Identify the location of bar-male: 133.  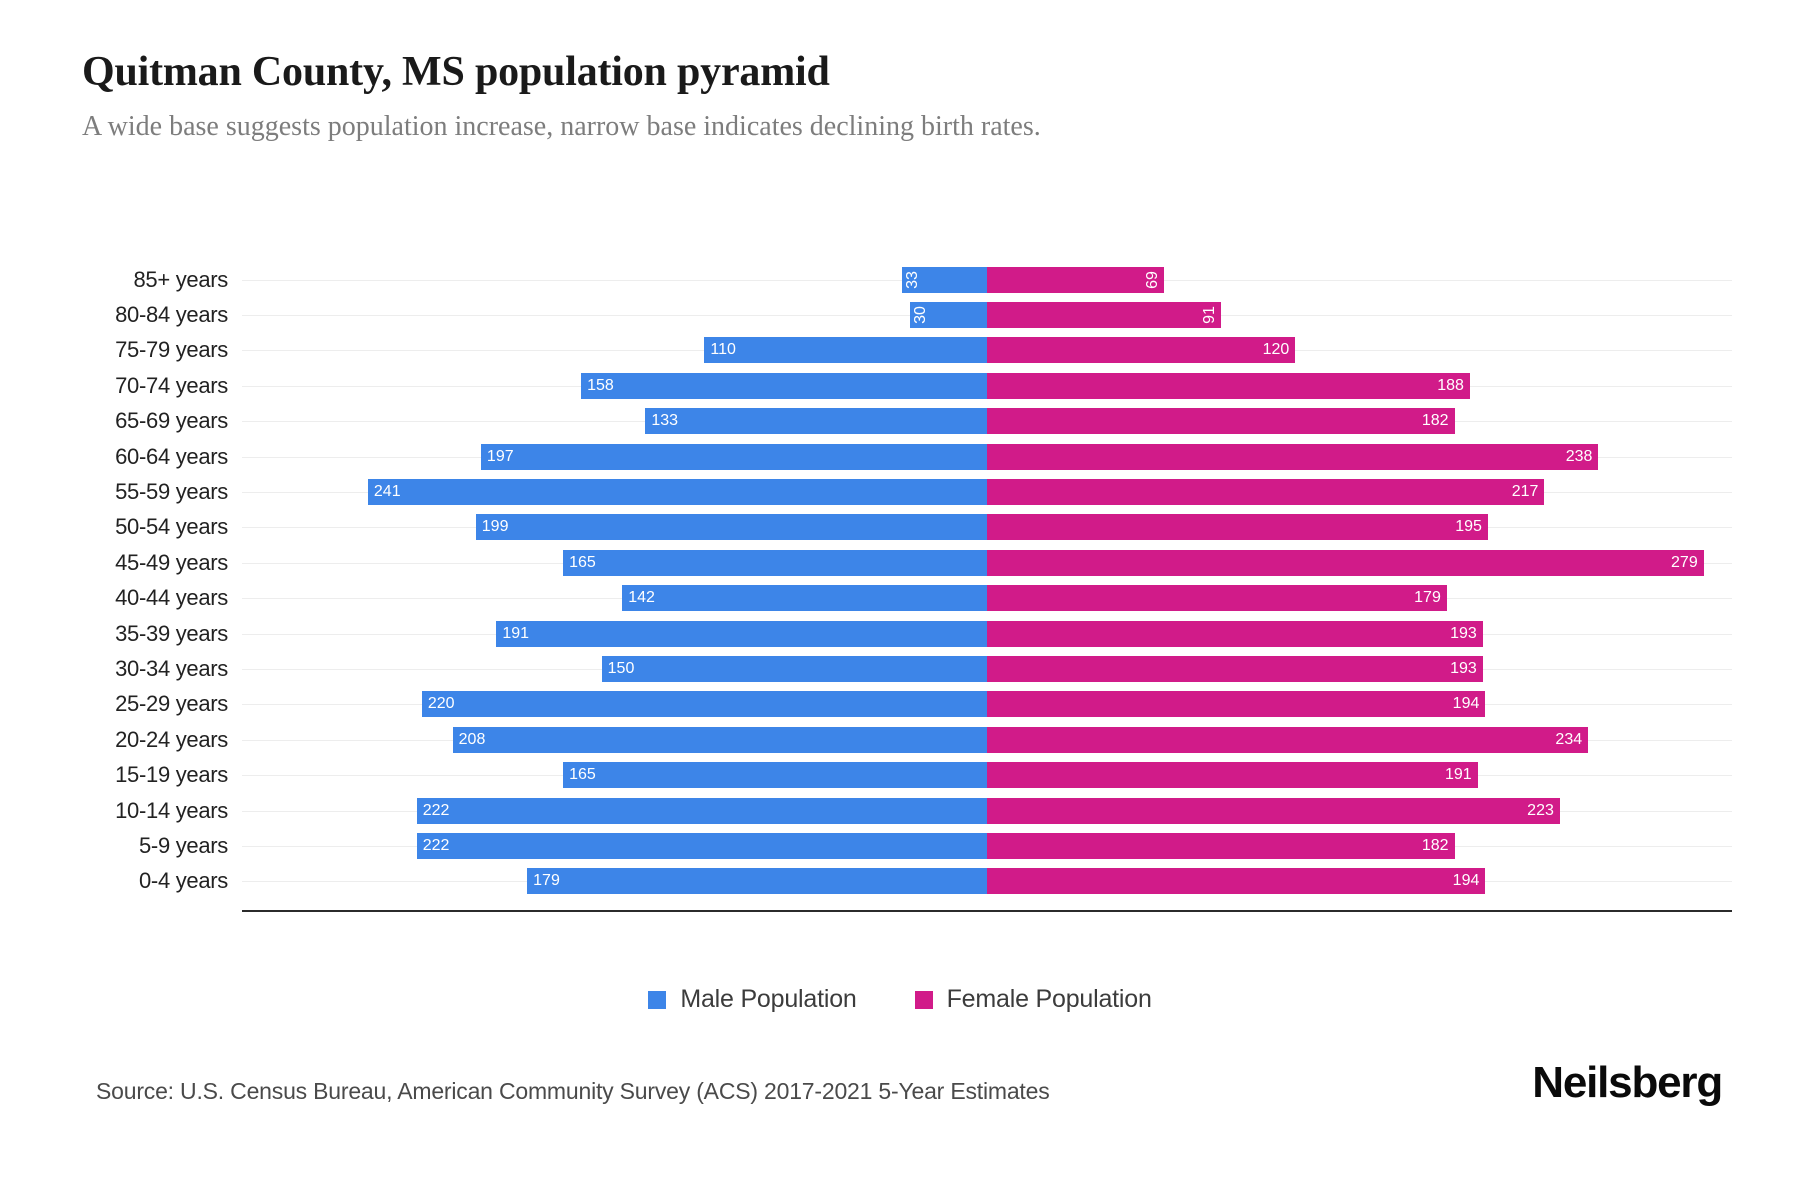
(816, 421).